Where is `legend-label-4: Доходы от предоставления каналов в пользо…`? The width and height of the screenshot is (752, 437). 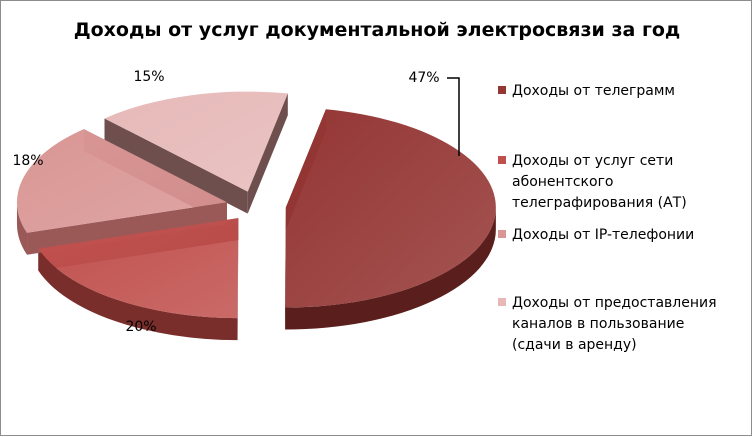 legend-label-4: Доходы от предоставления каналов в пользо… is located at coordinates (614, 324).